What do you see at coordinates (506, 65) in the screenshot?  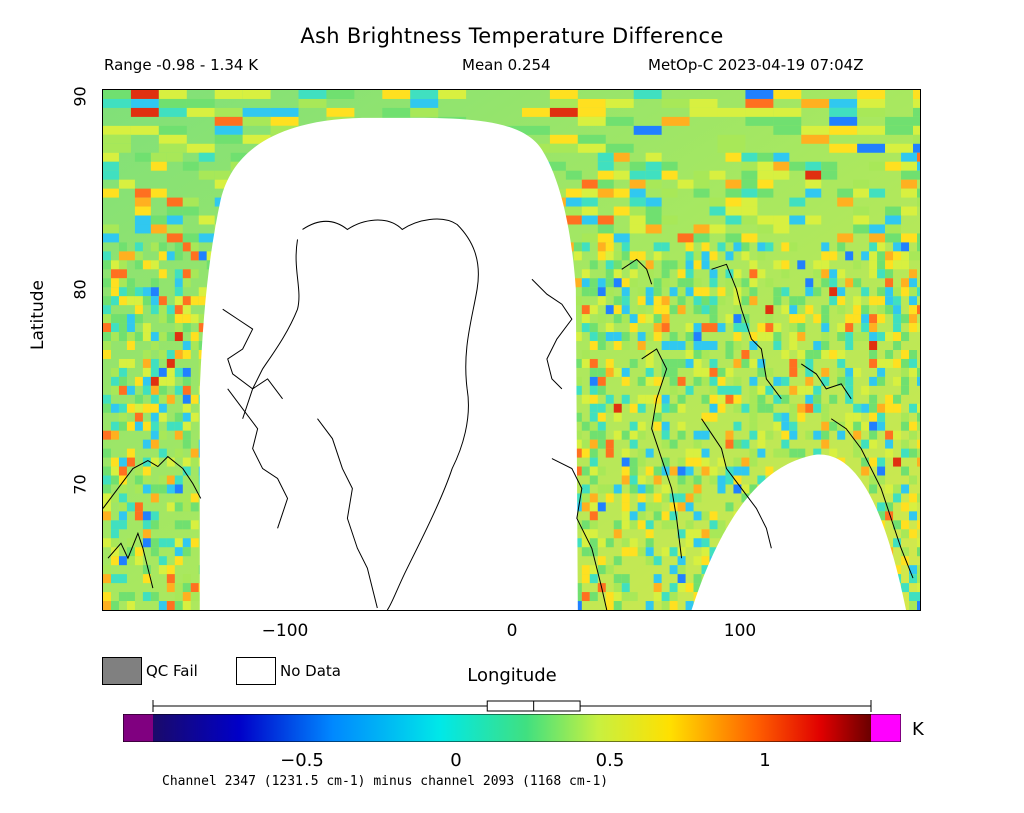 I see `mean-label: Mean 0.254` at bounding box center [506, 65].